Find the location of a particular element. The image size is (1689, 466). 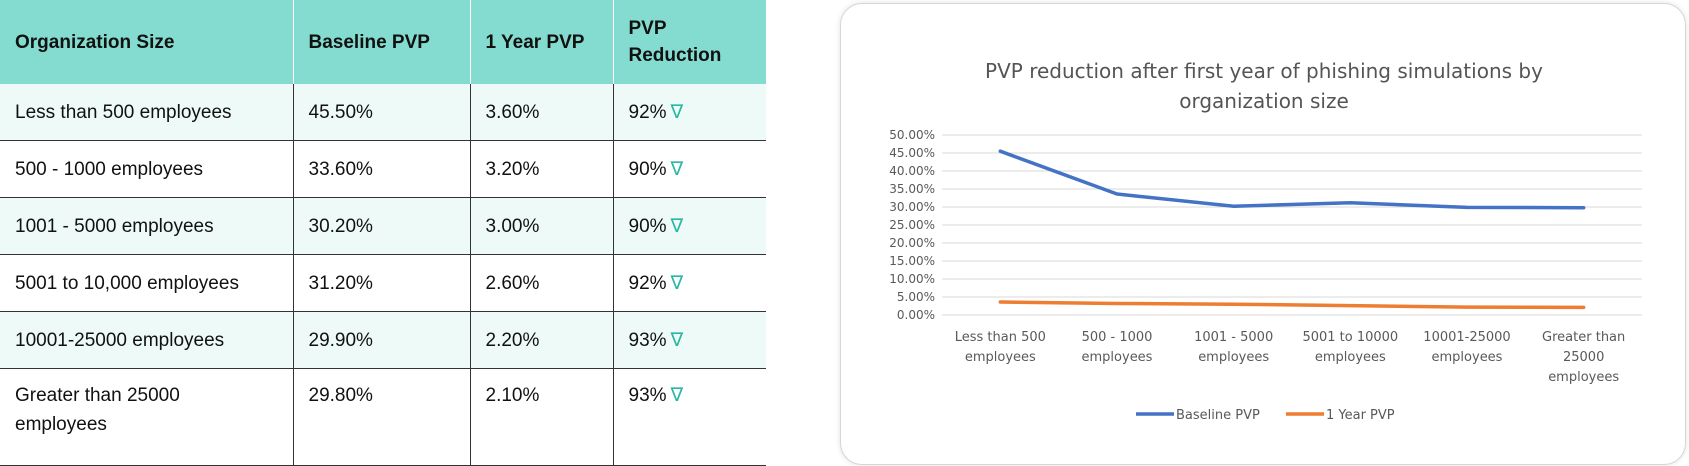

x-tick-label: 25000 is located at coordinates (1583, 357).